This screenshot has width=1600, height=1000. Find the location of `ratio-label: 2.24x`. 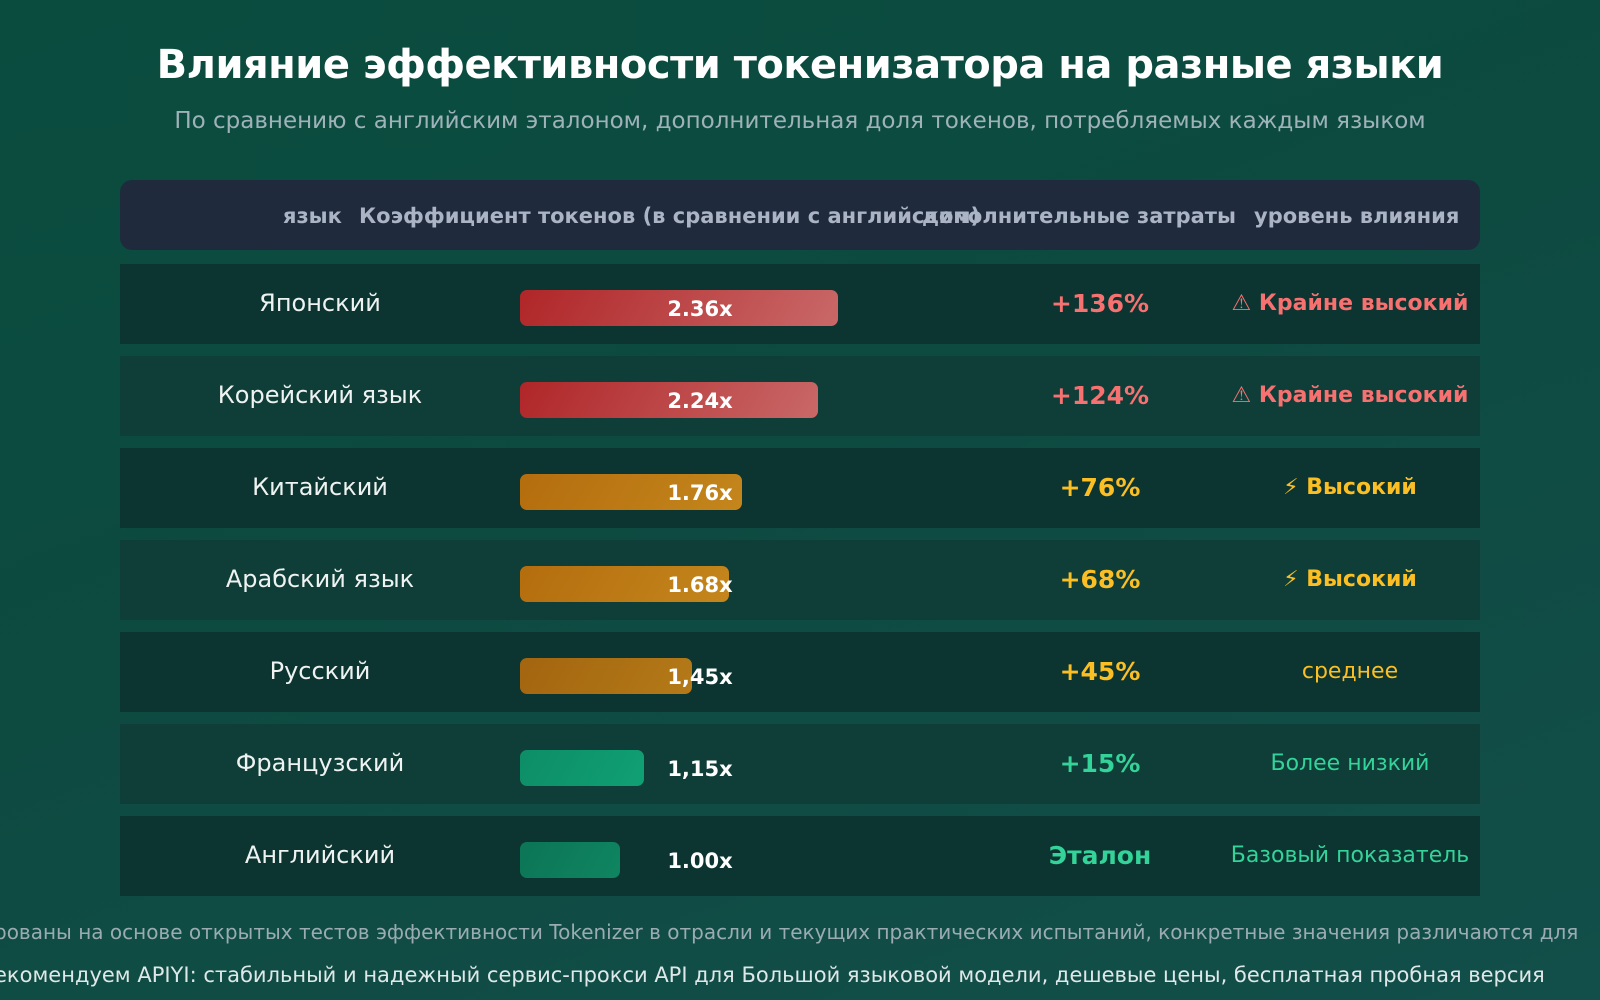

ratio-label: 2.24x is located at coordinates (700, 401).